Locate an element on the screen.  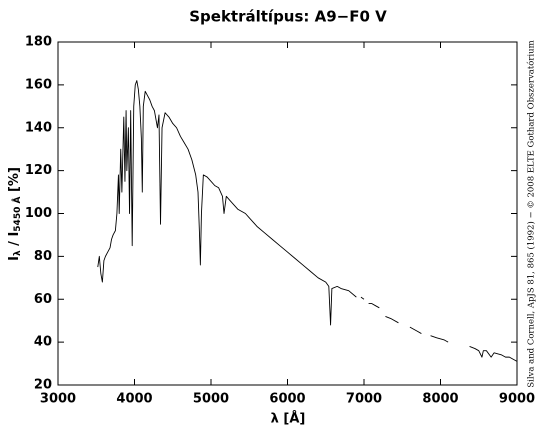
x-tick-label: 8000 is located at coordinates (440, 399).